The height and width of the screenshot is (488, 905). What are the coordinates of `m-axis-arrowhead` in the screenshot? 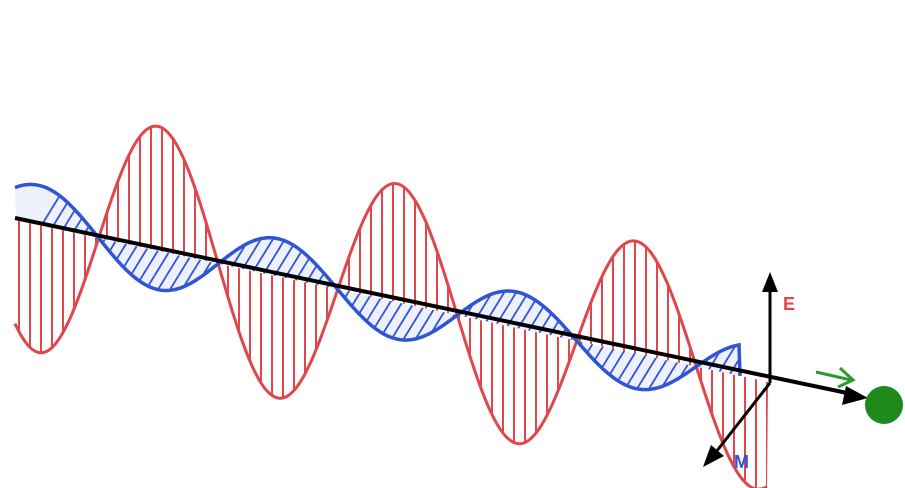 It's located at (713, 456).